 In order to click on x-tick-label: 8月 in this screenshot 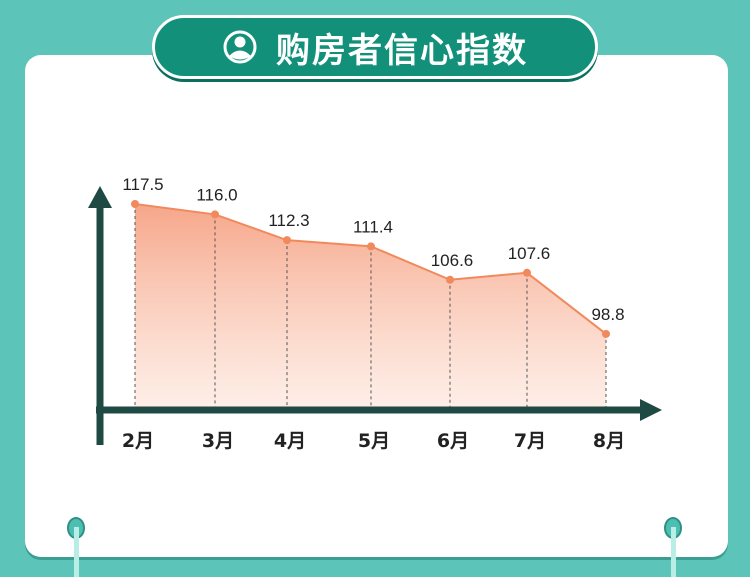, I will do `click(609, 441)`.